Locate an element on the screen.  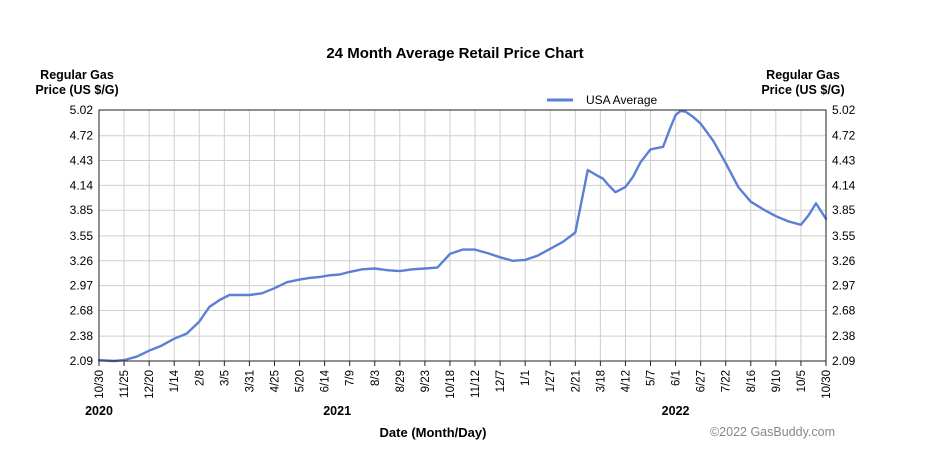
x-tick-label: 3/5 is located at coordinates (225, 378).